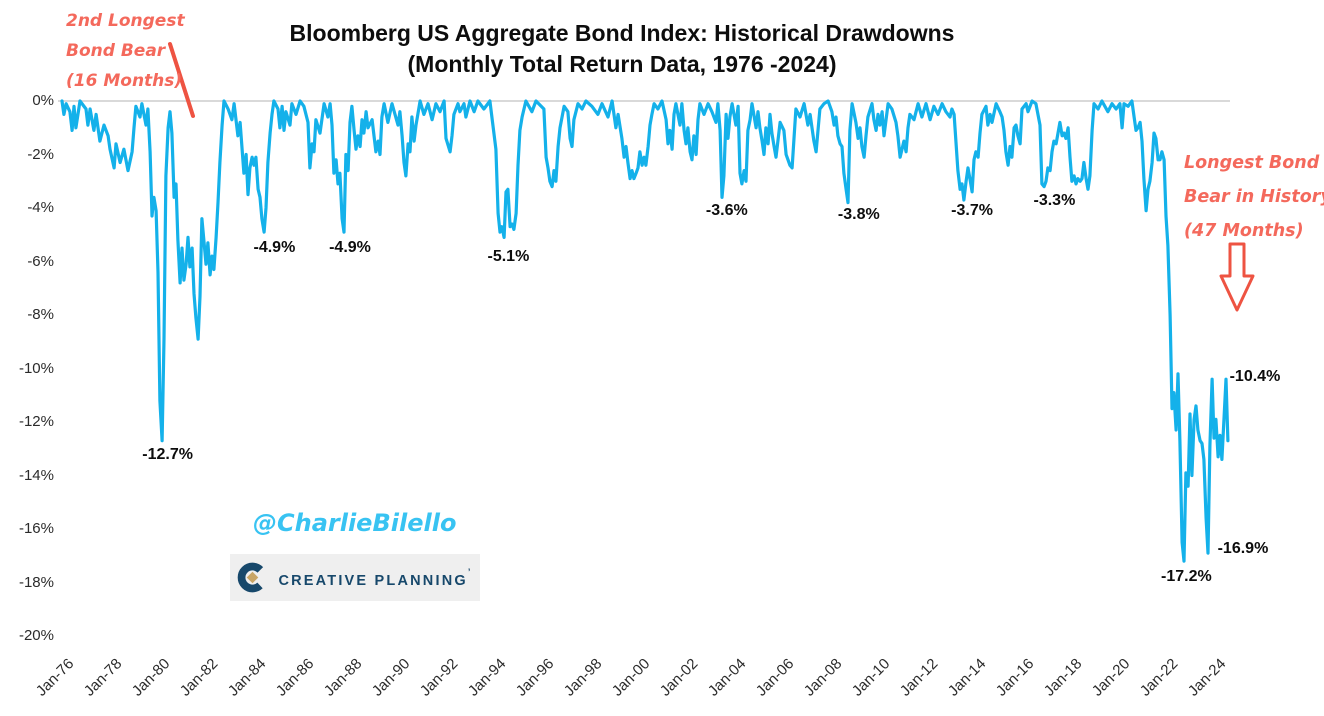 The image size is (1324, 716). Describe the element at coordinates (116, 51) in the screenshot. I see `annotation-line: Bond Bear` at that location.